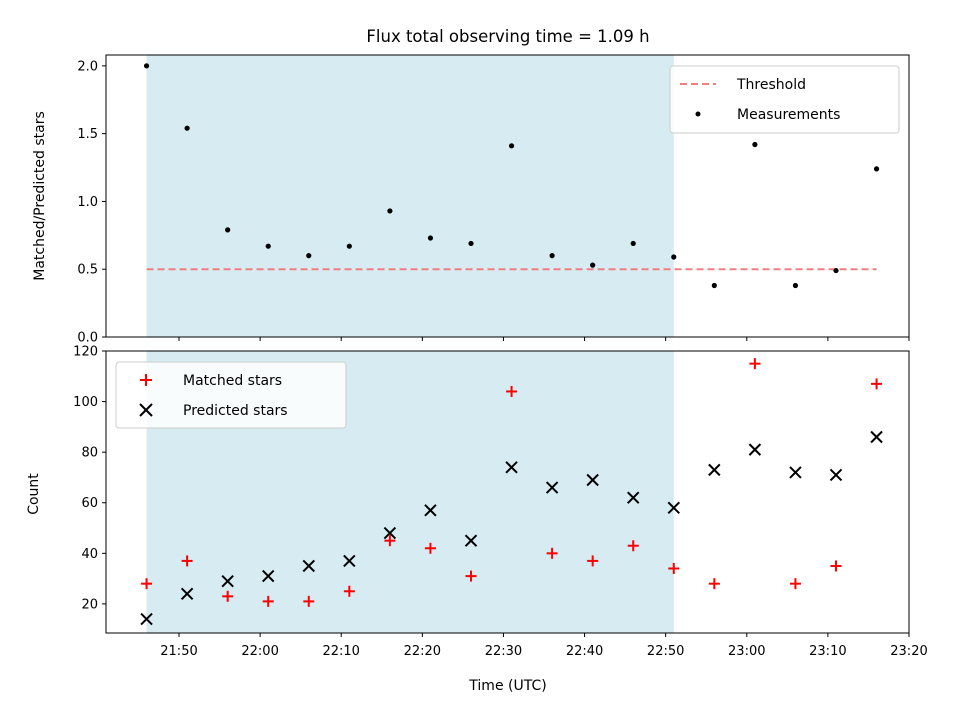 This screenshot has height=720, width=960. What do you see at coordinates (146, 380) in the screenshot?
I see `legend-matched-swatch` at bounding box center [146, 380].